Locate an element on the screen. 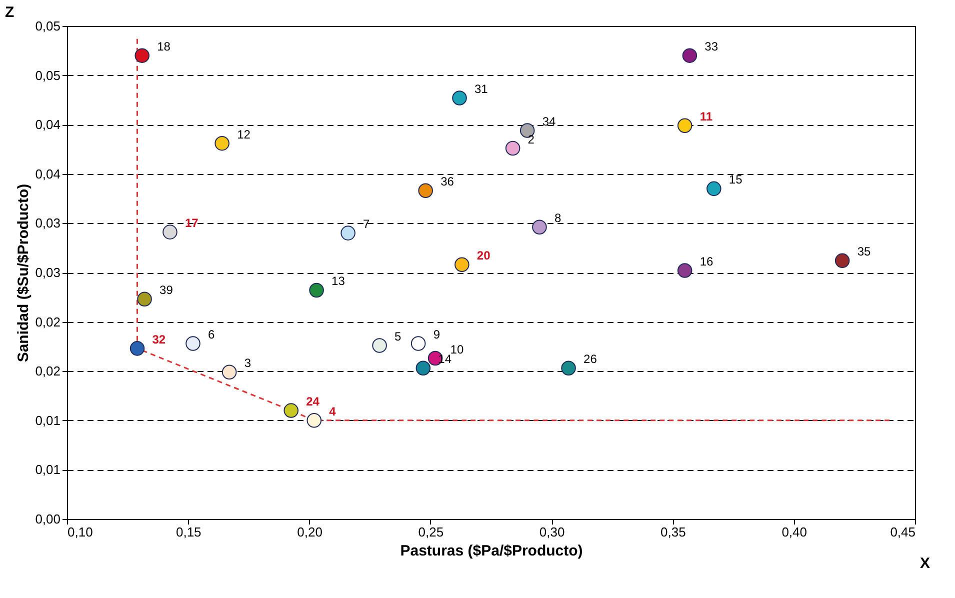 Image resolution: width=955 pixels, height=598 pixels. x-axis-title: Pasturas ($Pa/$Producto) is located at coordinates (491, 551).